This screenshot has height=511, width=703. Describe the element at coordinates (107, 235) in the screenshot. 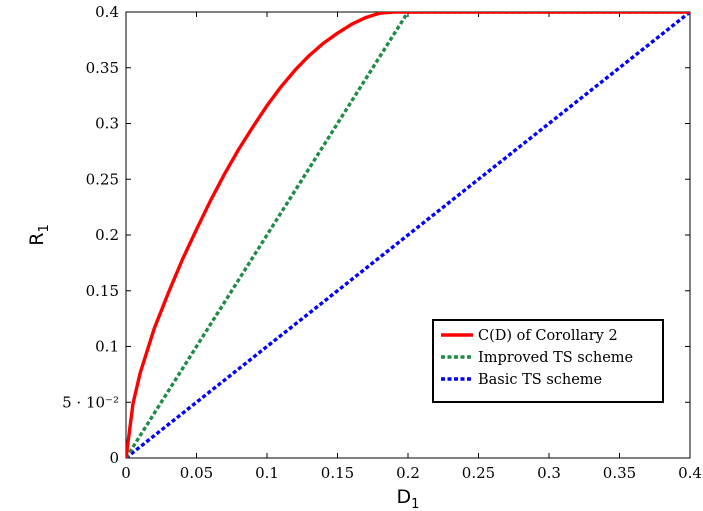

I see `y-tick-label: 0.2` at that location.